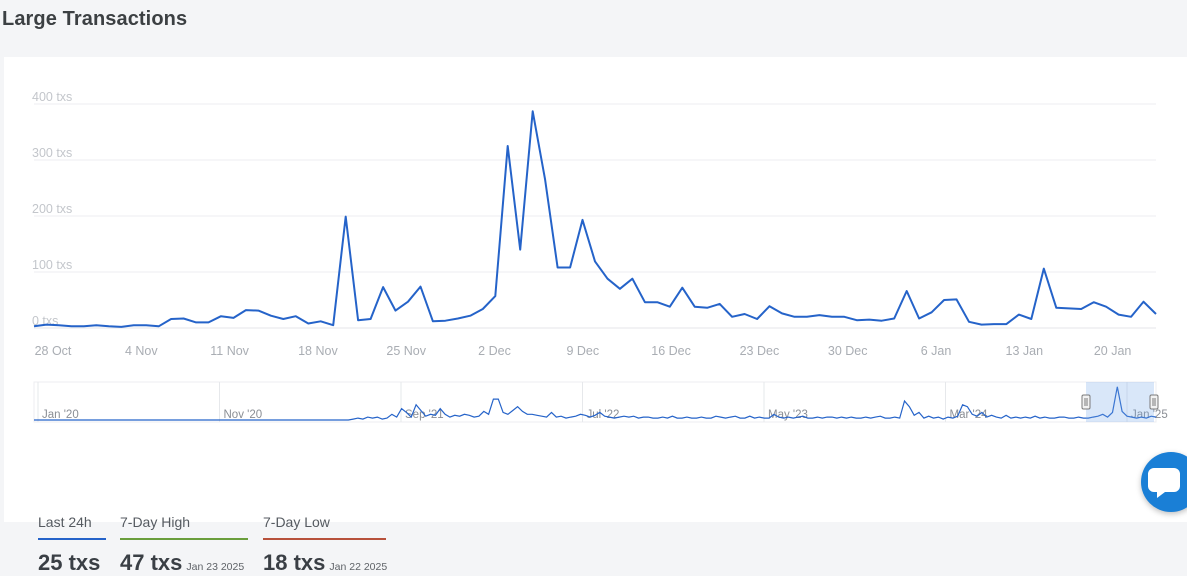  Describe the element at coordinates (1025, 351) in the screenshot. I see `x-tick-label: 13 Jan` at that location.